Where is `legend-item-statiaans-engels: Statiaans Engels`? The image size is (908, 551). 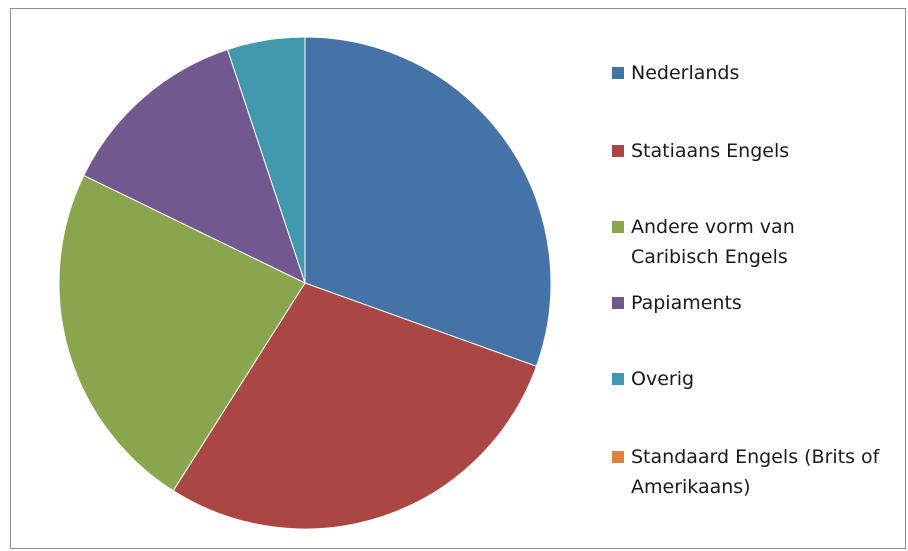
legend-item-statiaans-engels: Statiaans Engels is located at coordinates (757, 151).